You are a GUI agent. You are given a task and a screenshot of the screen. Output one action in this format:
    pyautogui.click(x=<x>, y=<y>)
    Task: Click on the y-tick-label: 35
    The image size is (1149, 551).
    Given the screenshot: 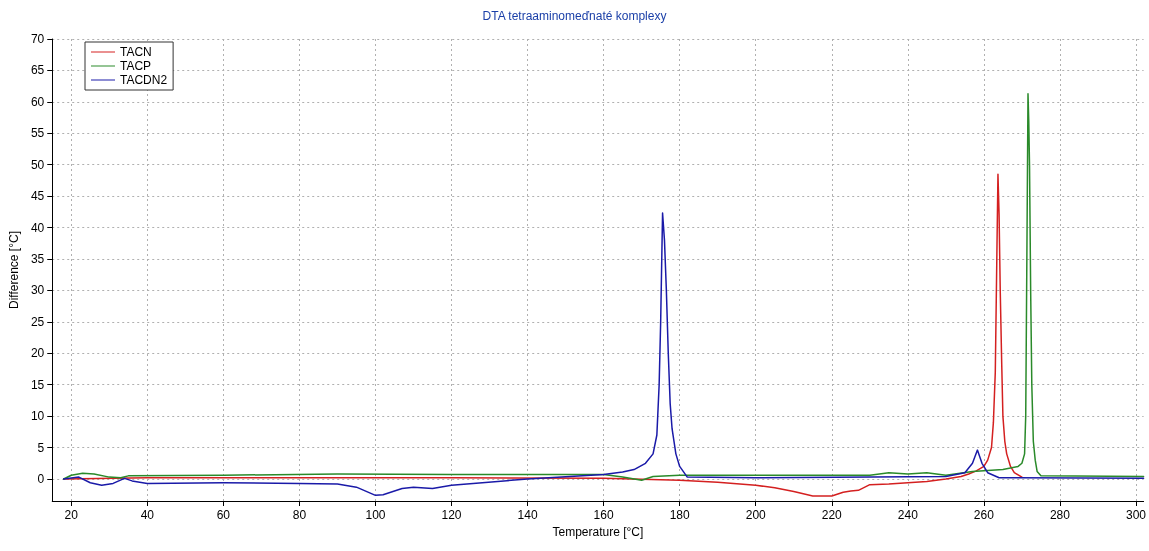 What is the action you would take?
    pyautogui.click(x=37, y=259)
    